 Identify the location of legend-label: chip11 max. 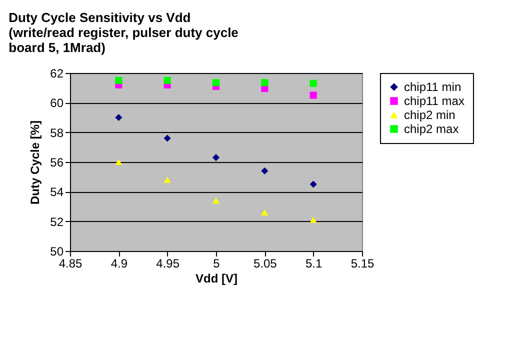
(434, 101).